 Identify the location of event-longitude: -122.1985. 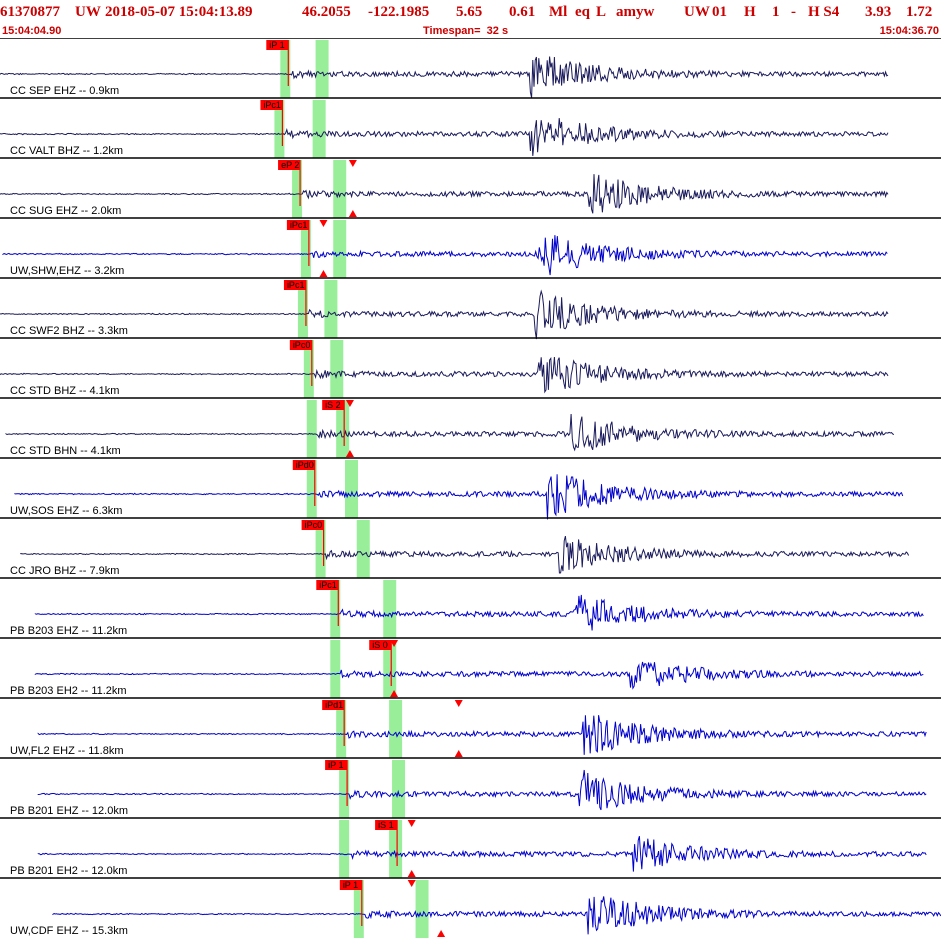
(399, 12).